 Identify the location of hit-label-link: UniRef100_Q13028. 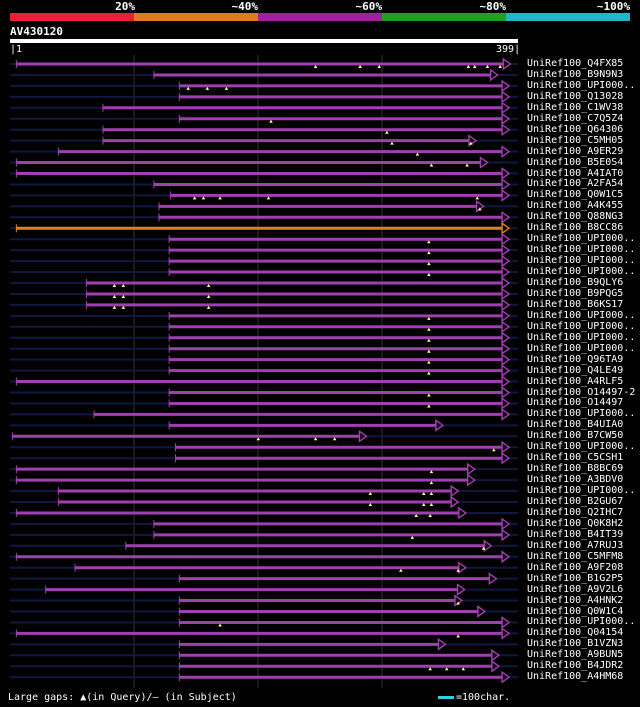
(575, 96).